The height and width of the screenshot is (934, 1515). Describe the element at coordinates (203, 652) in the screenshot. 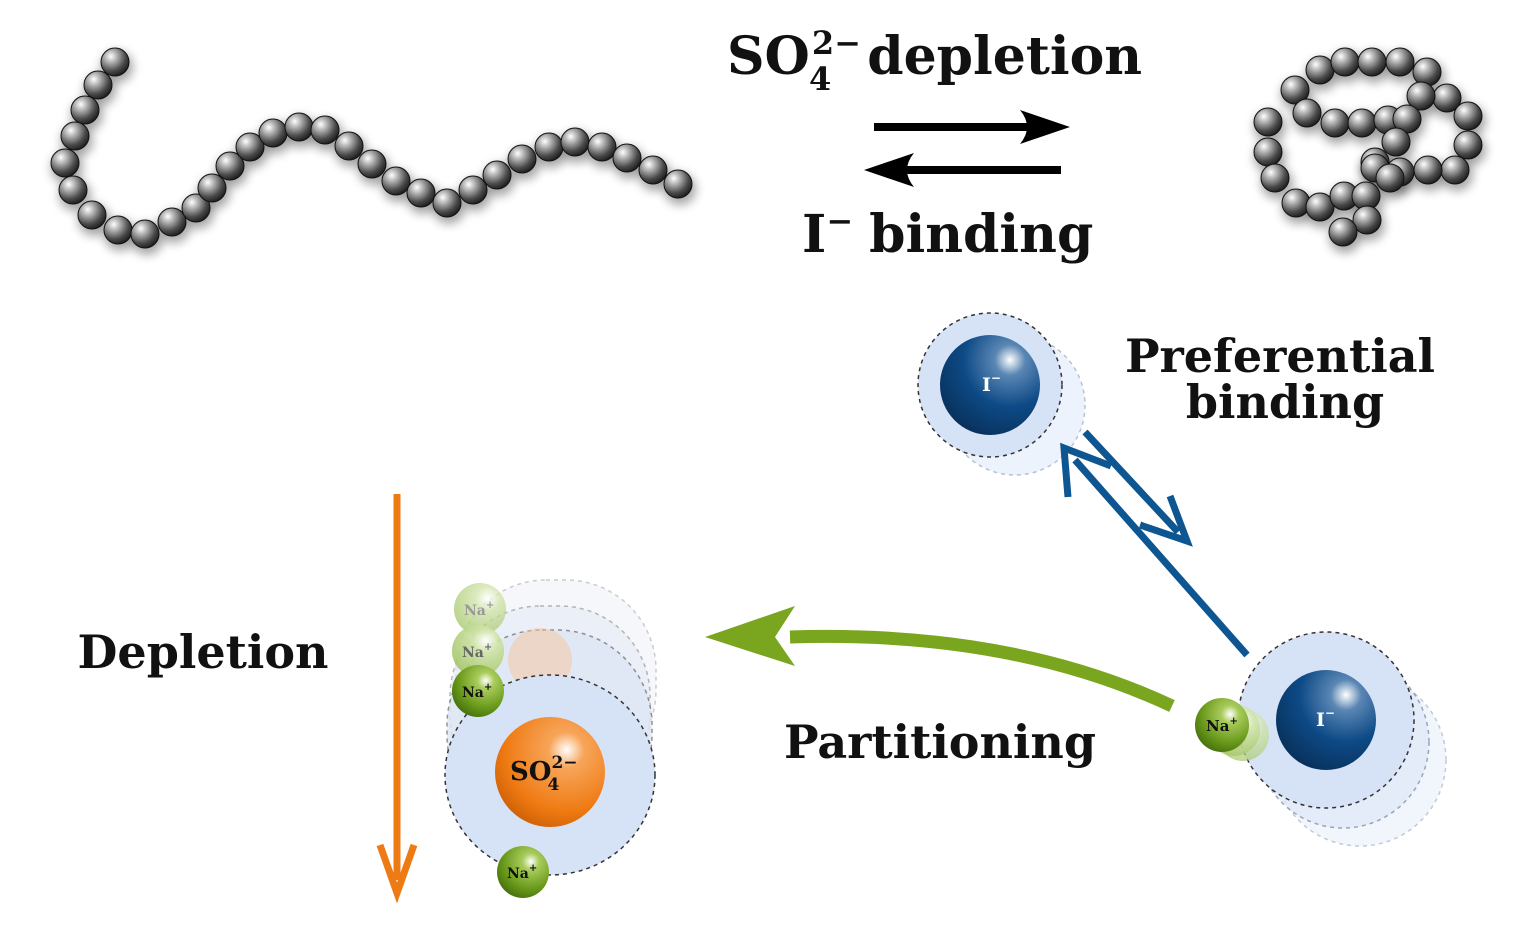

I see `depletion-label: Depletion` at that location.